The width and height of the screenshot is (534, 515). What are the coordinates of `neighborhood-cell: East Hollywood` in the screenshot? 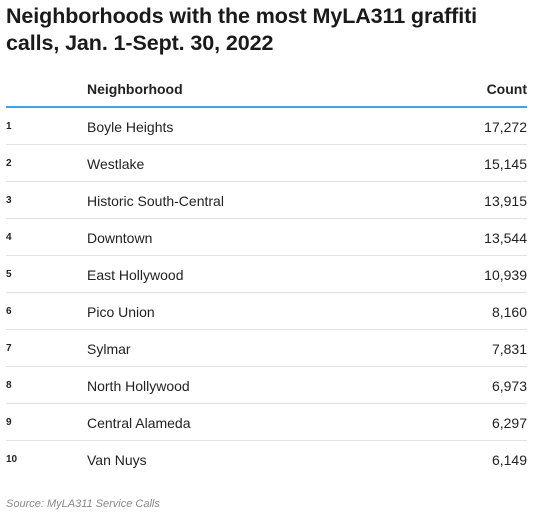 It's located at (135, 275).